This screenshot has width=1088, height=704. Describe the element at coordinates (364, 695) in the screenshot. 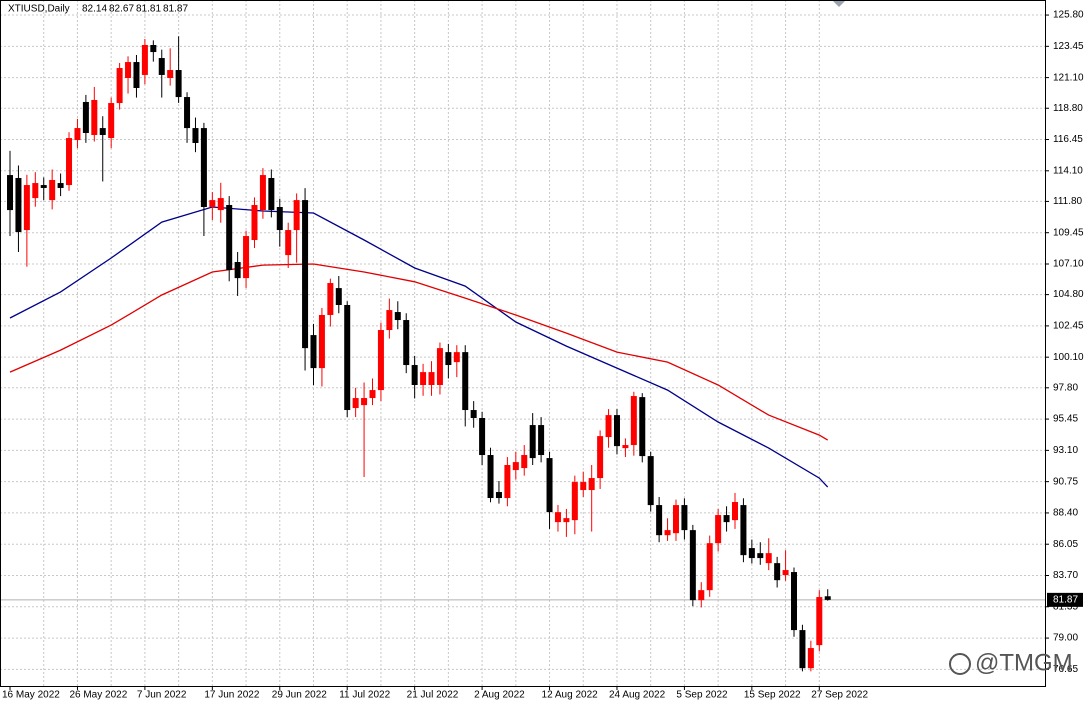

I see `x-tick-label: 11 Jul 2022` at that location.